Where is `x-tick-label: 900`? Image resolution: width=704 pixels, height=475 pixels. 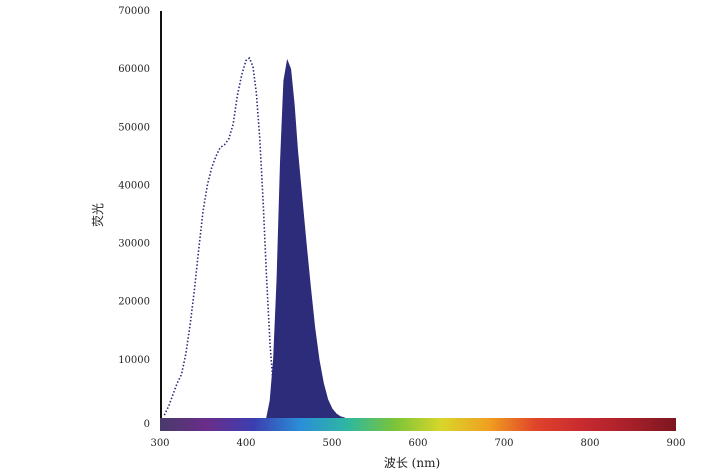
x-tick-label: 900 is located at coordinates (675, 443).